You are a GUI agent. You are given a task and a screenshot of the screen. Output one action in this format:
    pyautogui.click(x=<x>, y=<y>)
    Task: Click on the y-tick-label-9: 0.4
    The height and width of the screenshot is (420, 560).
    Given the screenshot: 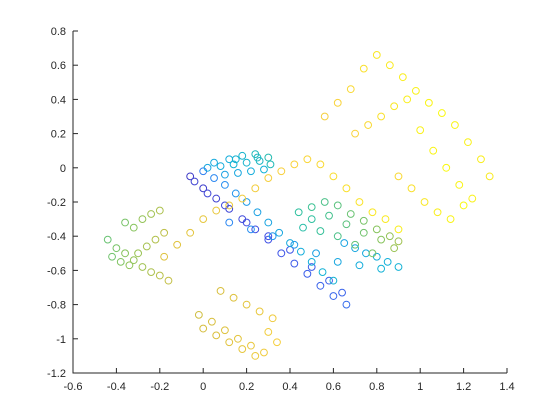 What is the action you would take?
    pyautogui.click(x=58, y=100)
    